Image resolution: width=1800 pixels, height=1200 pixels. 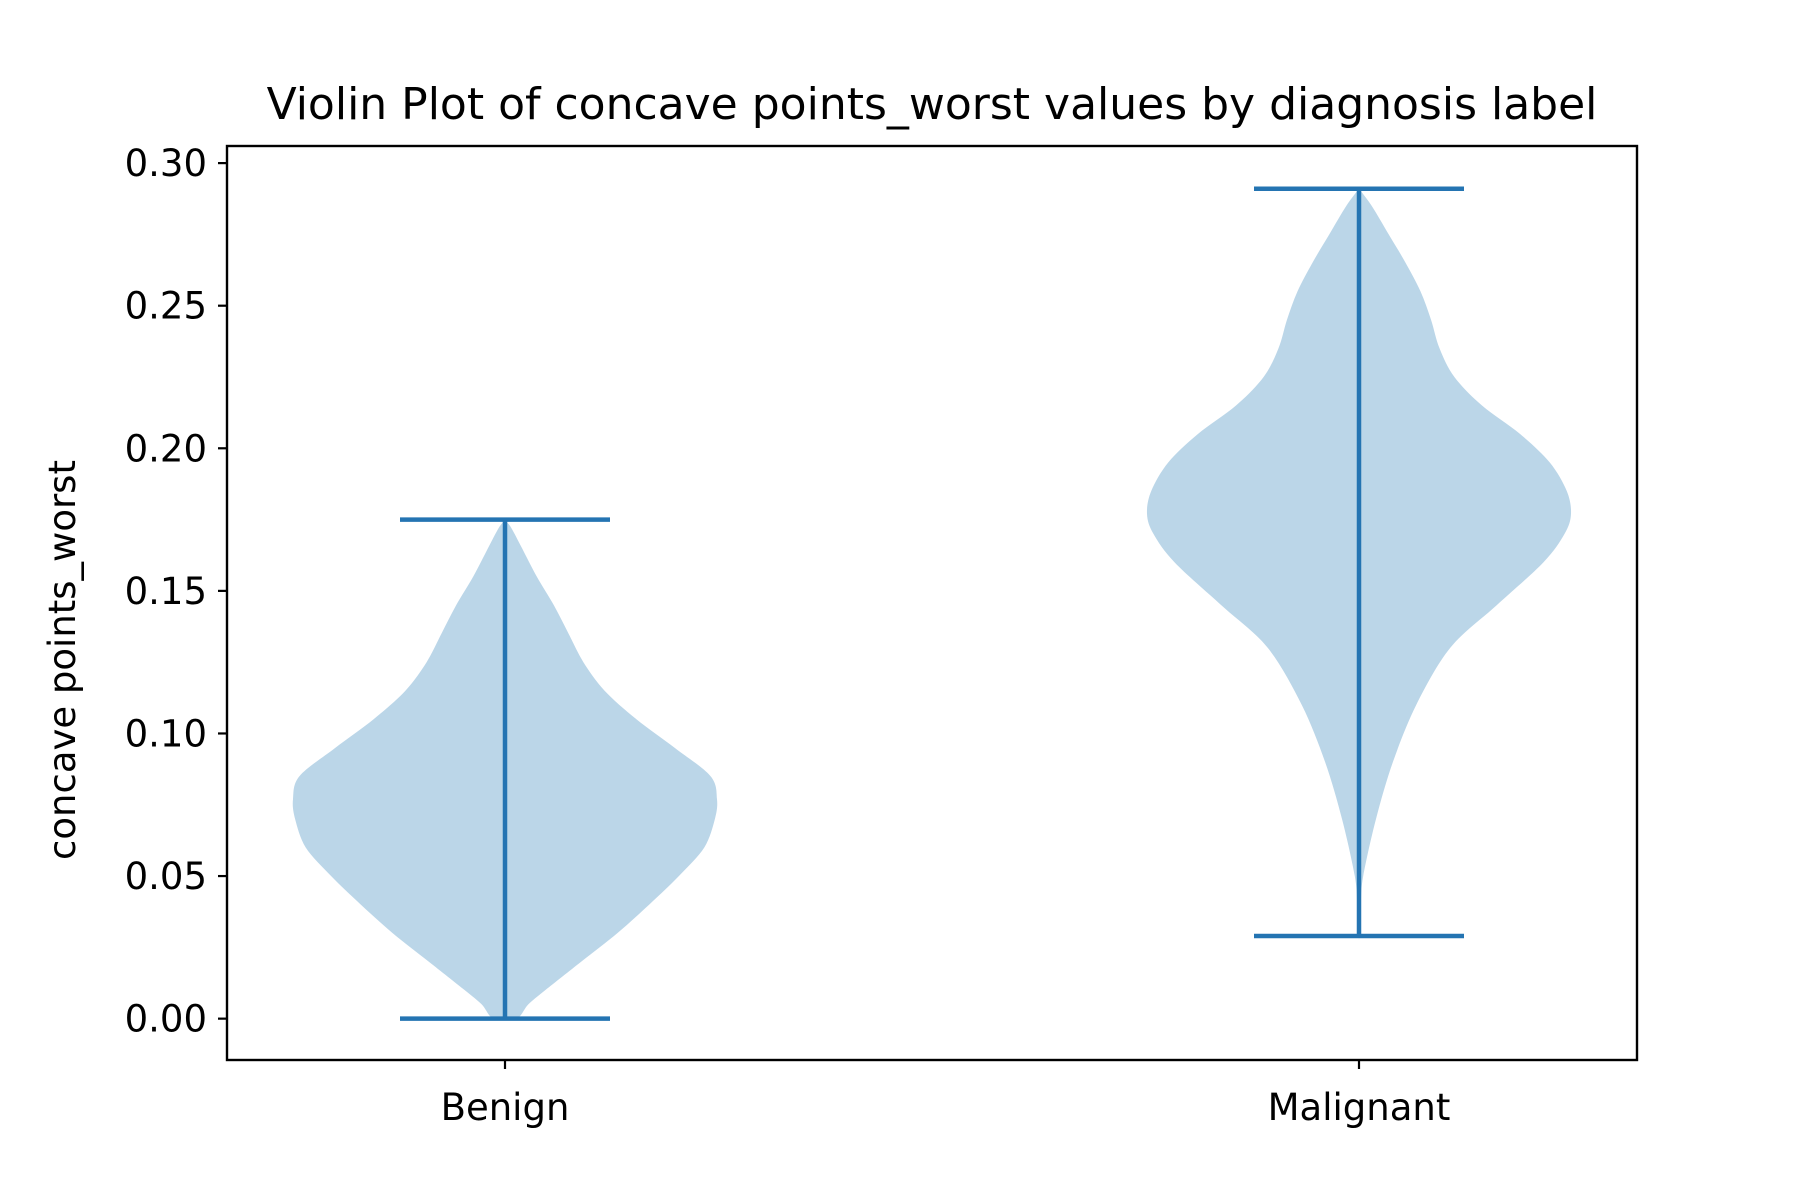 What do you see at coordinates (505, 1107) in the screenshot?
I see `x-tick-label-benign: Benign` at bounding box center [505, 1107].